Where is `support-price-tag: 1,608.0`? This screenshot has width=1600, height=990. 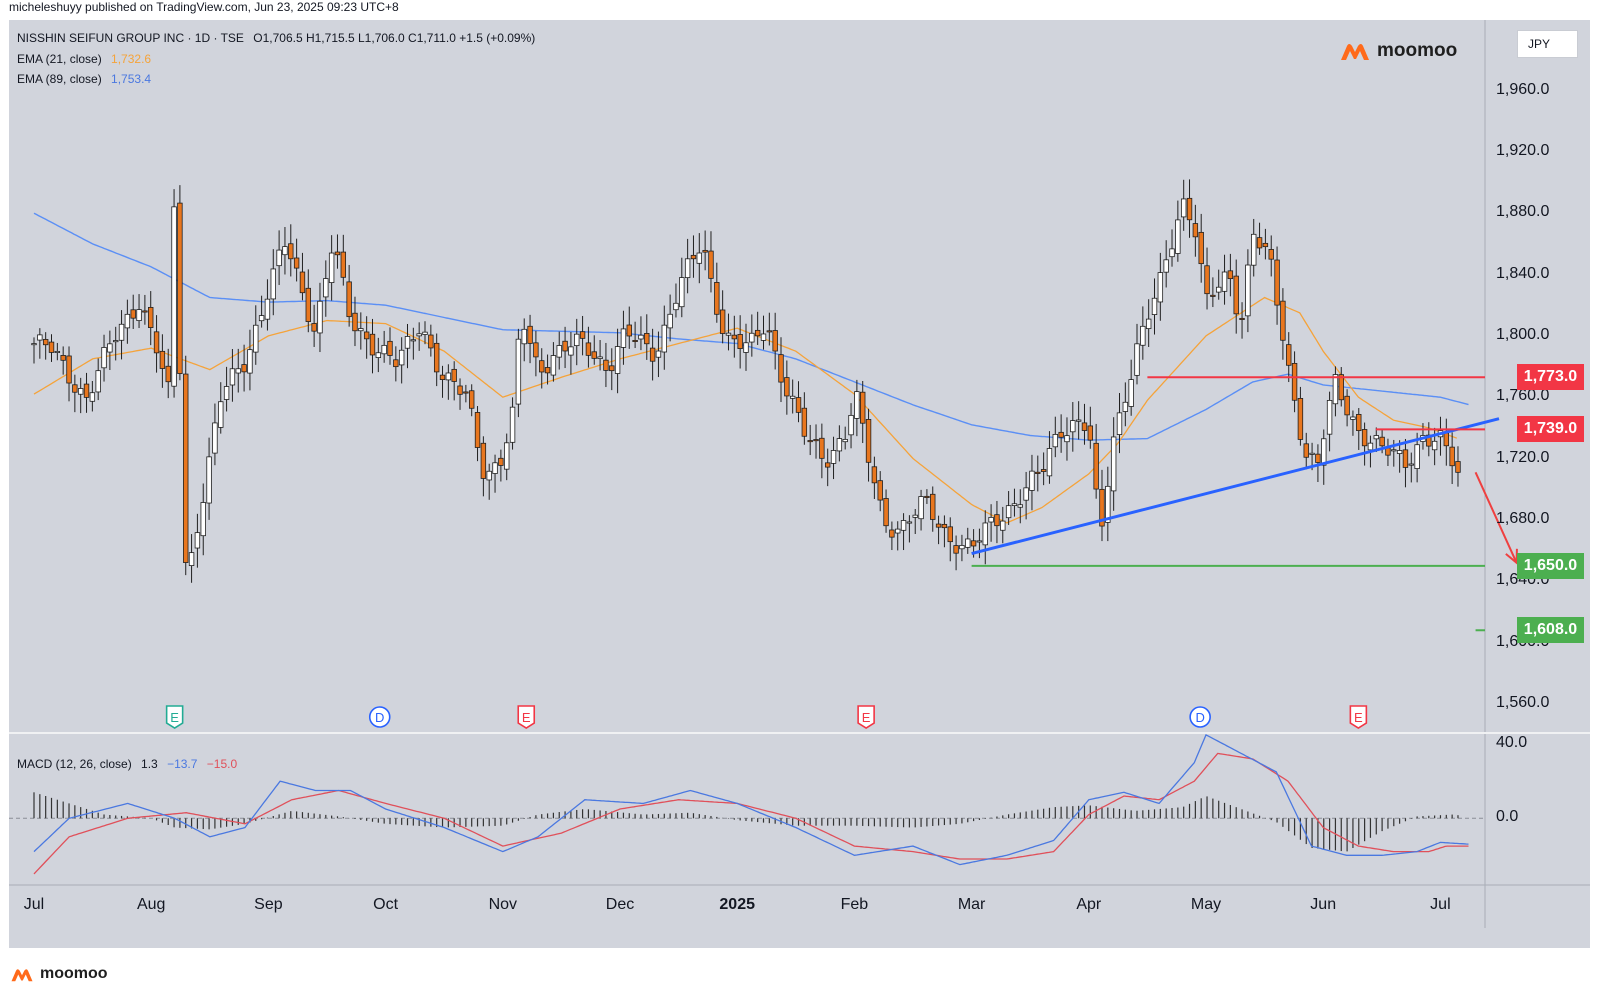
support-price-tag: 1,608.0 is located at coordinates (1550, 630).